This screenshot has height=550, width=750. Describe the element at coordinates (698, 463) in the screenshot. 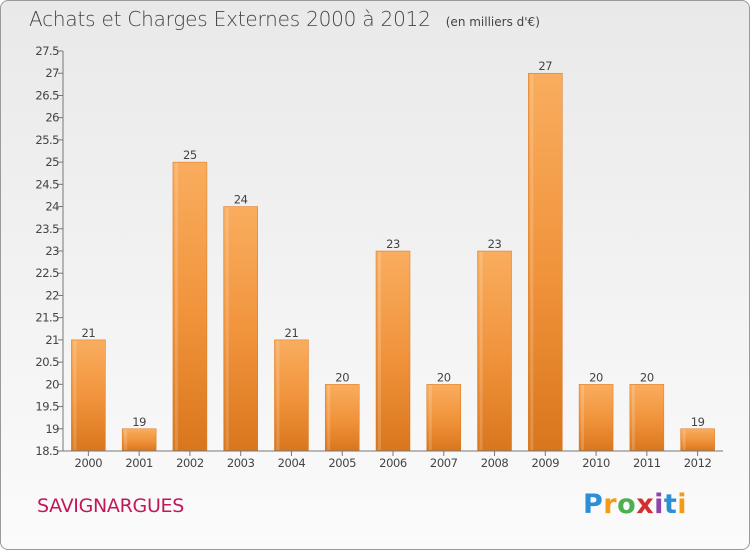

I see `x-tick-label: 2012` at that location.